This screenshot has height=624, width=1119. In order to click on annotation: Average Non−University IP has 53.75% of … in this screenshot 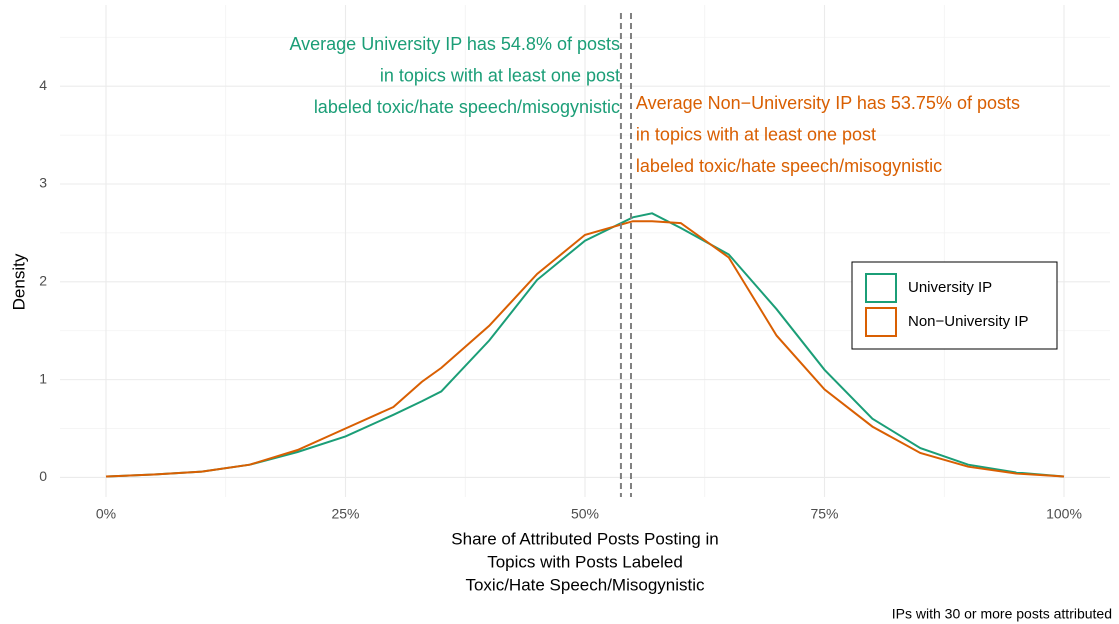, I will do `click(828, 103)`.